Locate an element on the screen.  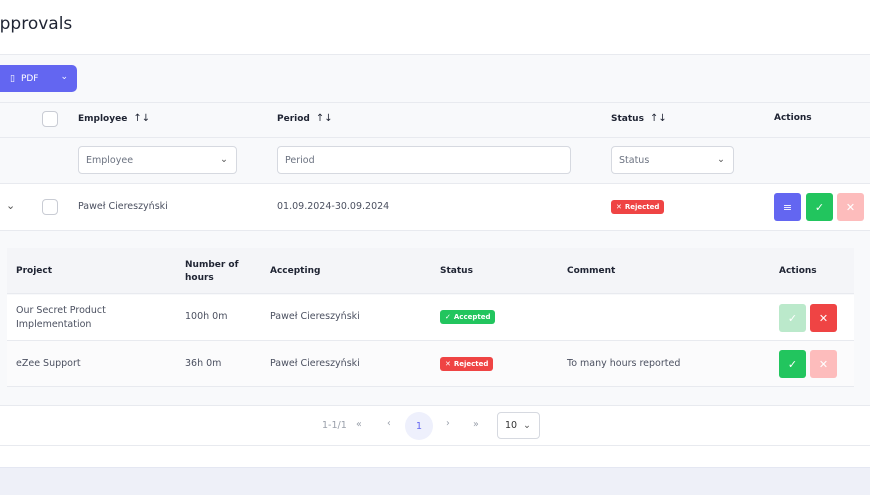
page-1-button: 1 is located at coordinates (419, 426).